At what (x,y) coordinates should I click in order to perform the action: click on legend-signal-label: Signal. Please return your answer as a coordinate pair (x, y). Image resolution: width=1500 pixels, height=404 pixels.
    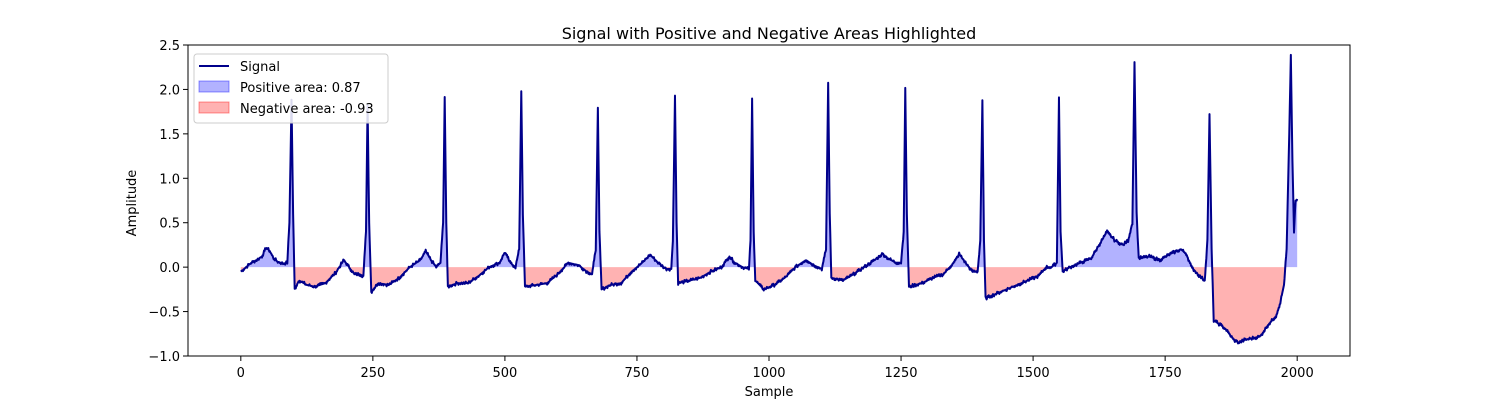
    Looking at the image, I should click on (260, 67).